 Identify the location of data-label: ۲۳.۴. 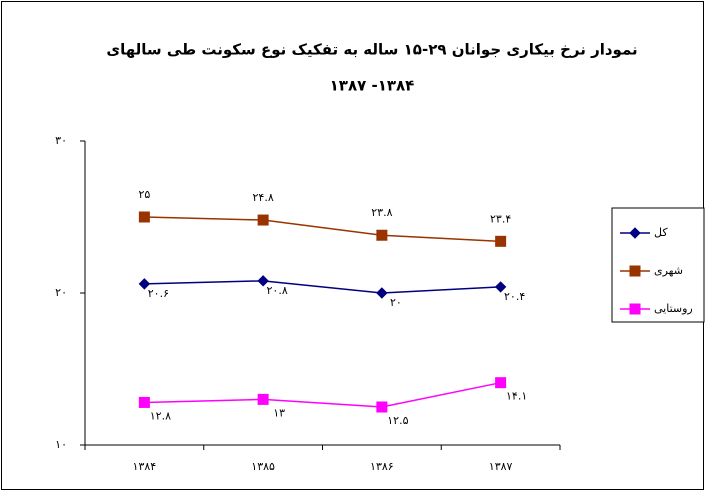
(500, 218).